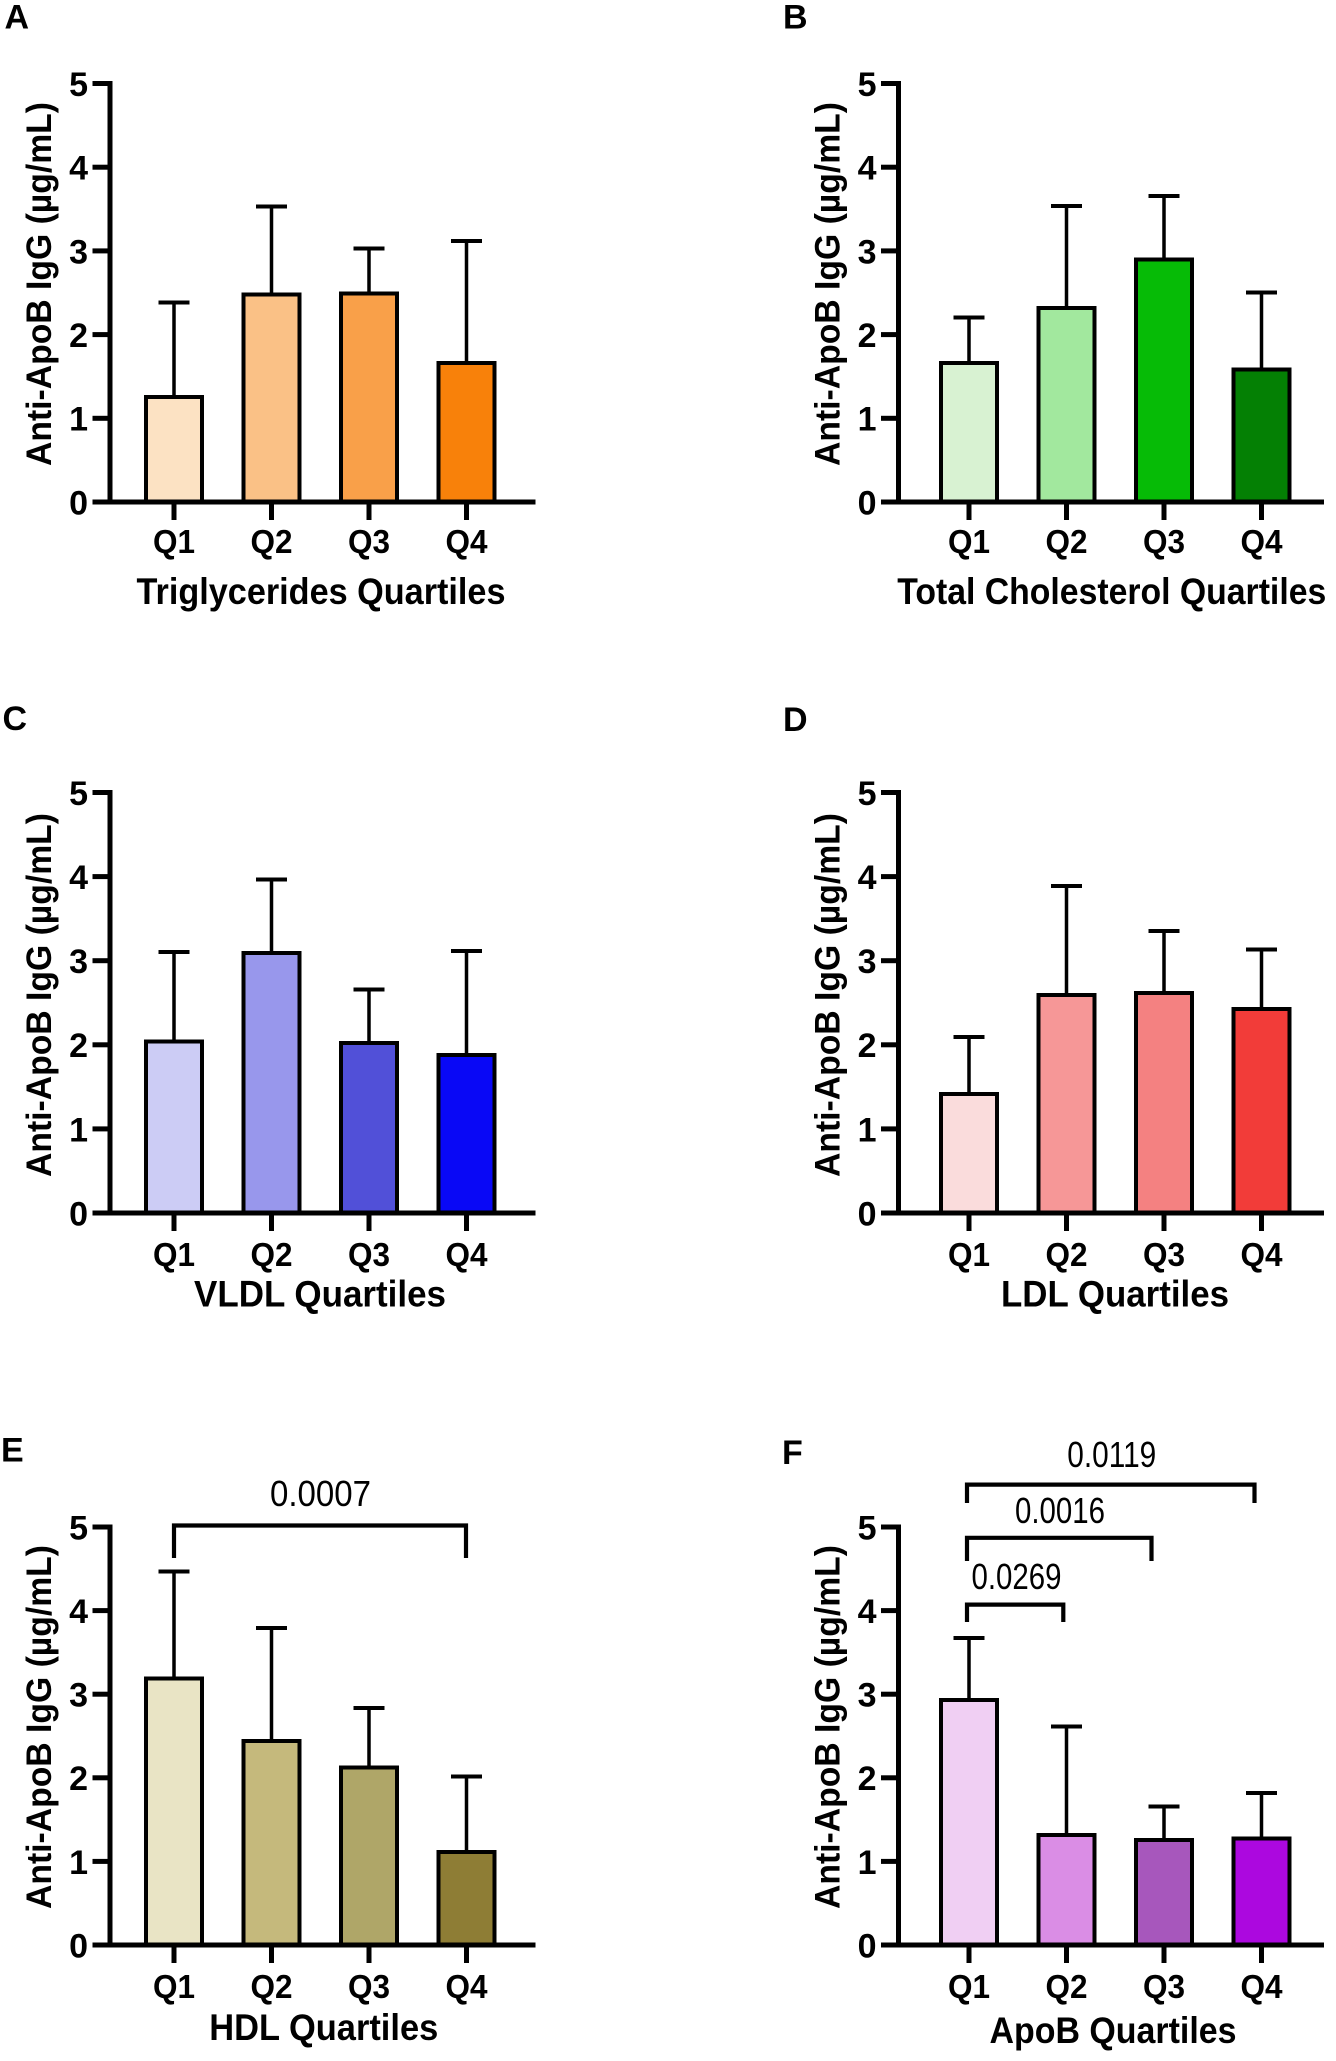 Image resolution: width=1336 pixels, height=2061 pixels. I want to click on svg-text: D, so click(795, 720).